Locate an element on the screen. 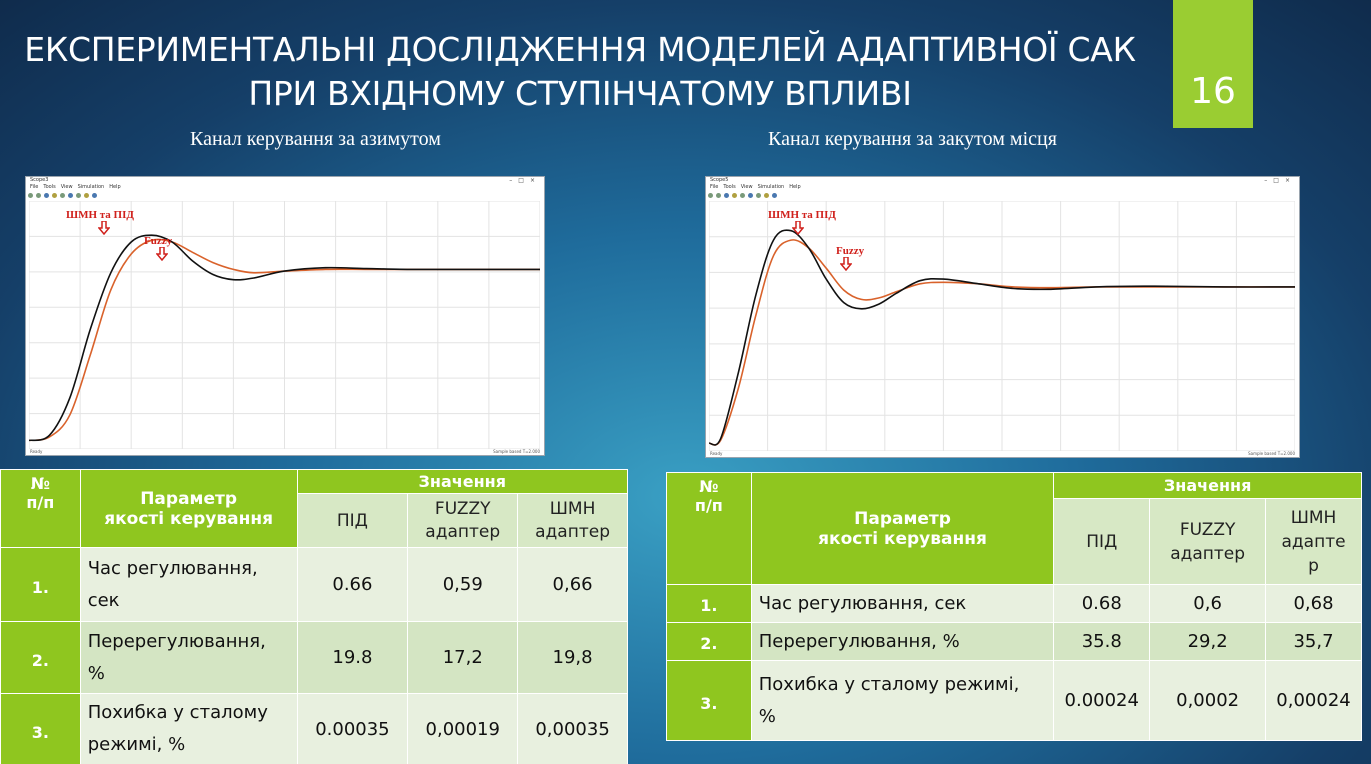  value-pid: 0.68 is located at coordinates (1102, 603).